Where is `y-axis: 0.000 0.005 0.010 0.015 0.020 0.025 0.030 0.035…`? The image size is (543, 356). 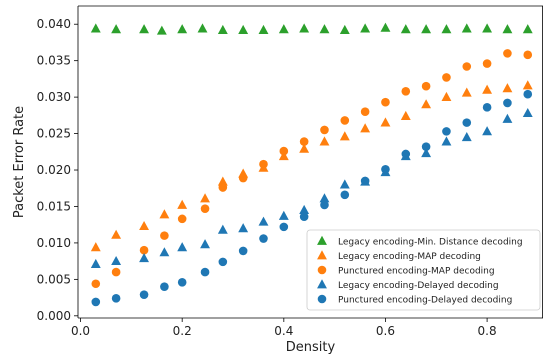
y-axis: 0.000 0.005 0.010 0.015 0.020 0.025 0.030 0.035… is located at coordinates (57, 170).